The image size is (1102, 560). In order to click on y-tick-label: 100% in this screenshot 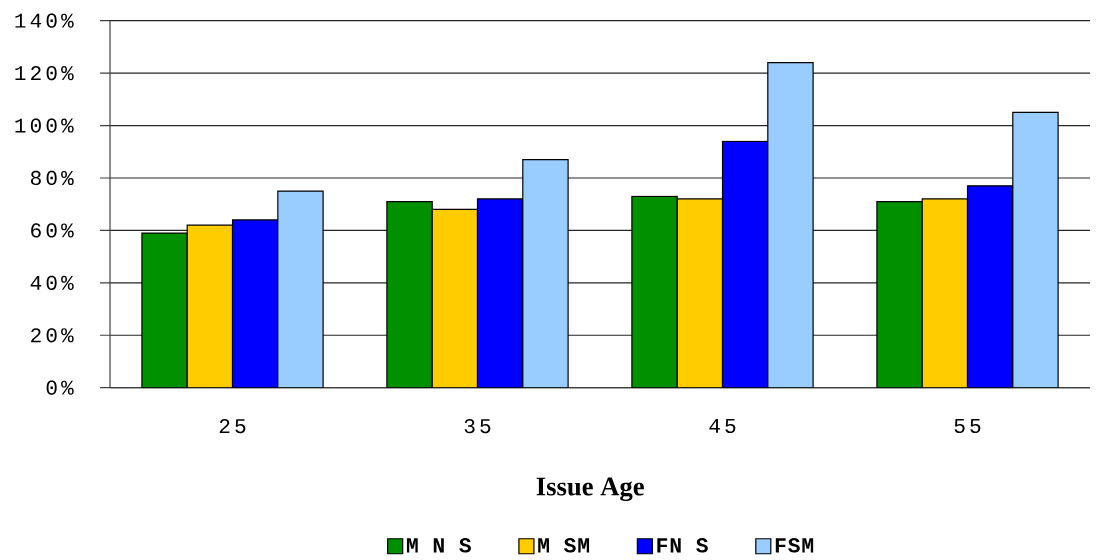, I will do `click(44, 125)`.